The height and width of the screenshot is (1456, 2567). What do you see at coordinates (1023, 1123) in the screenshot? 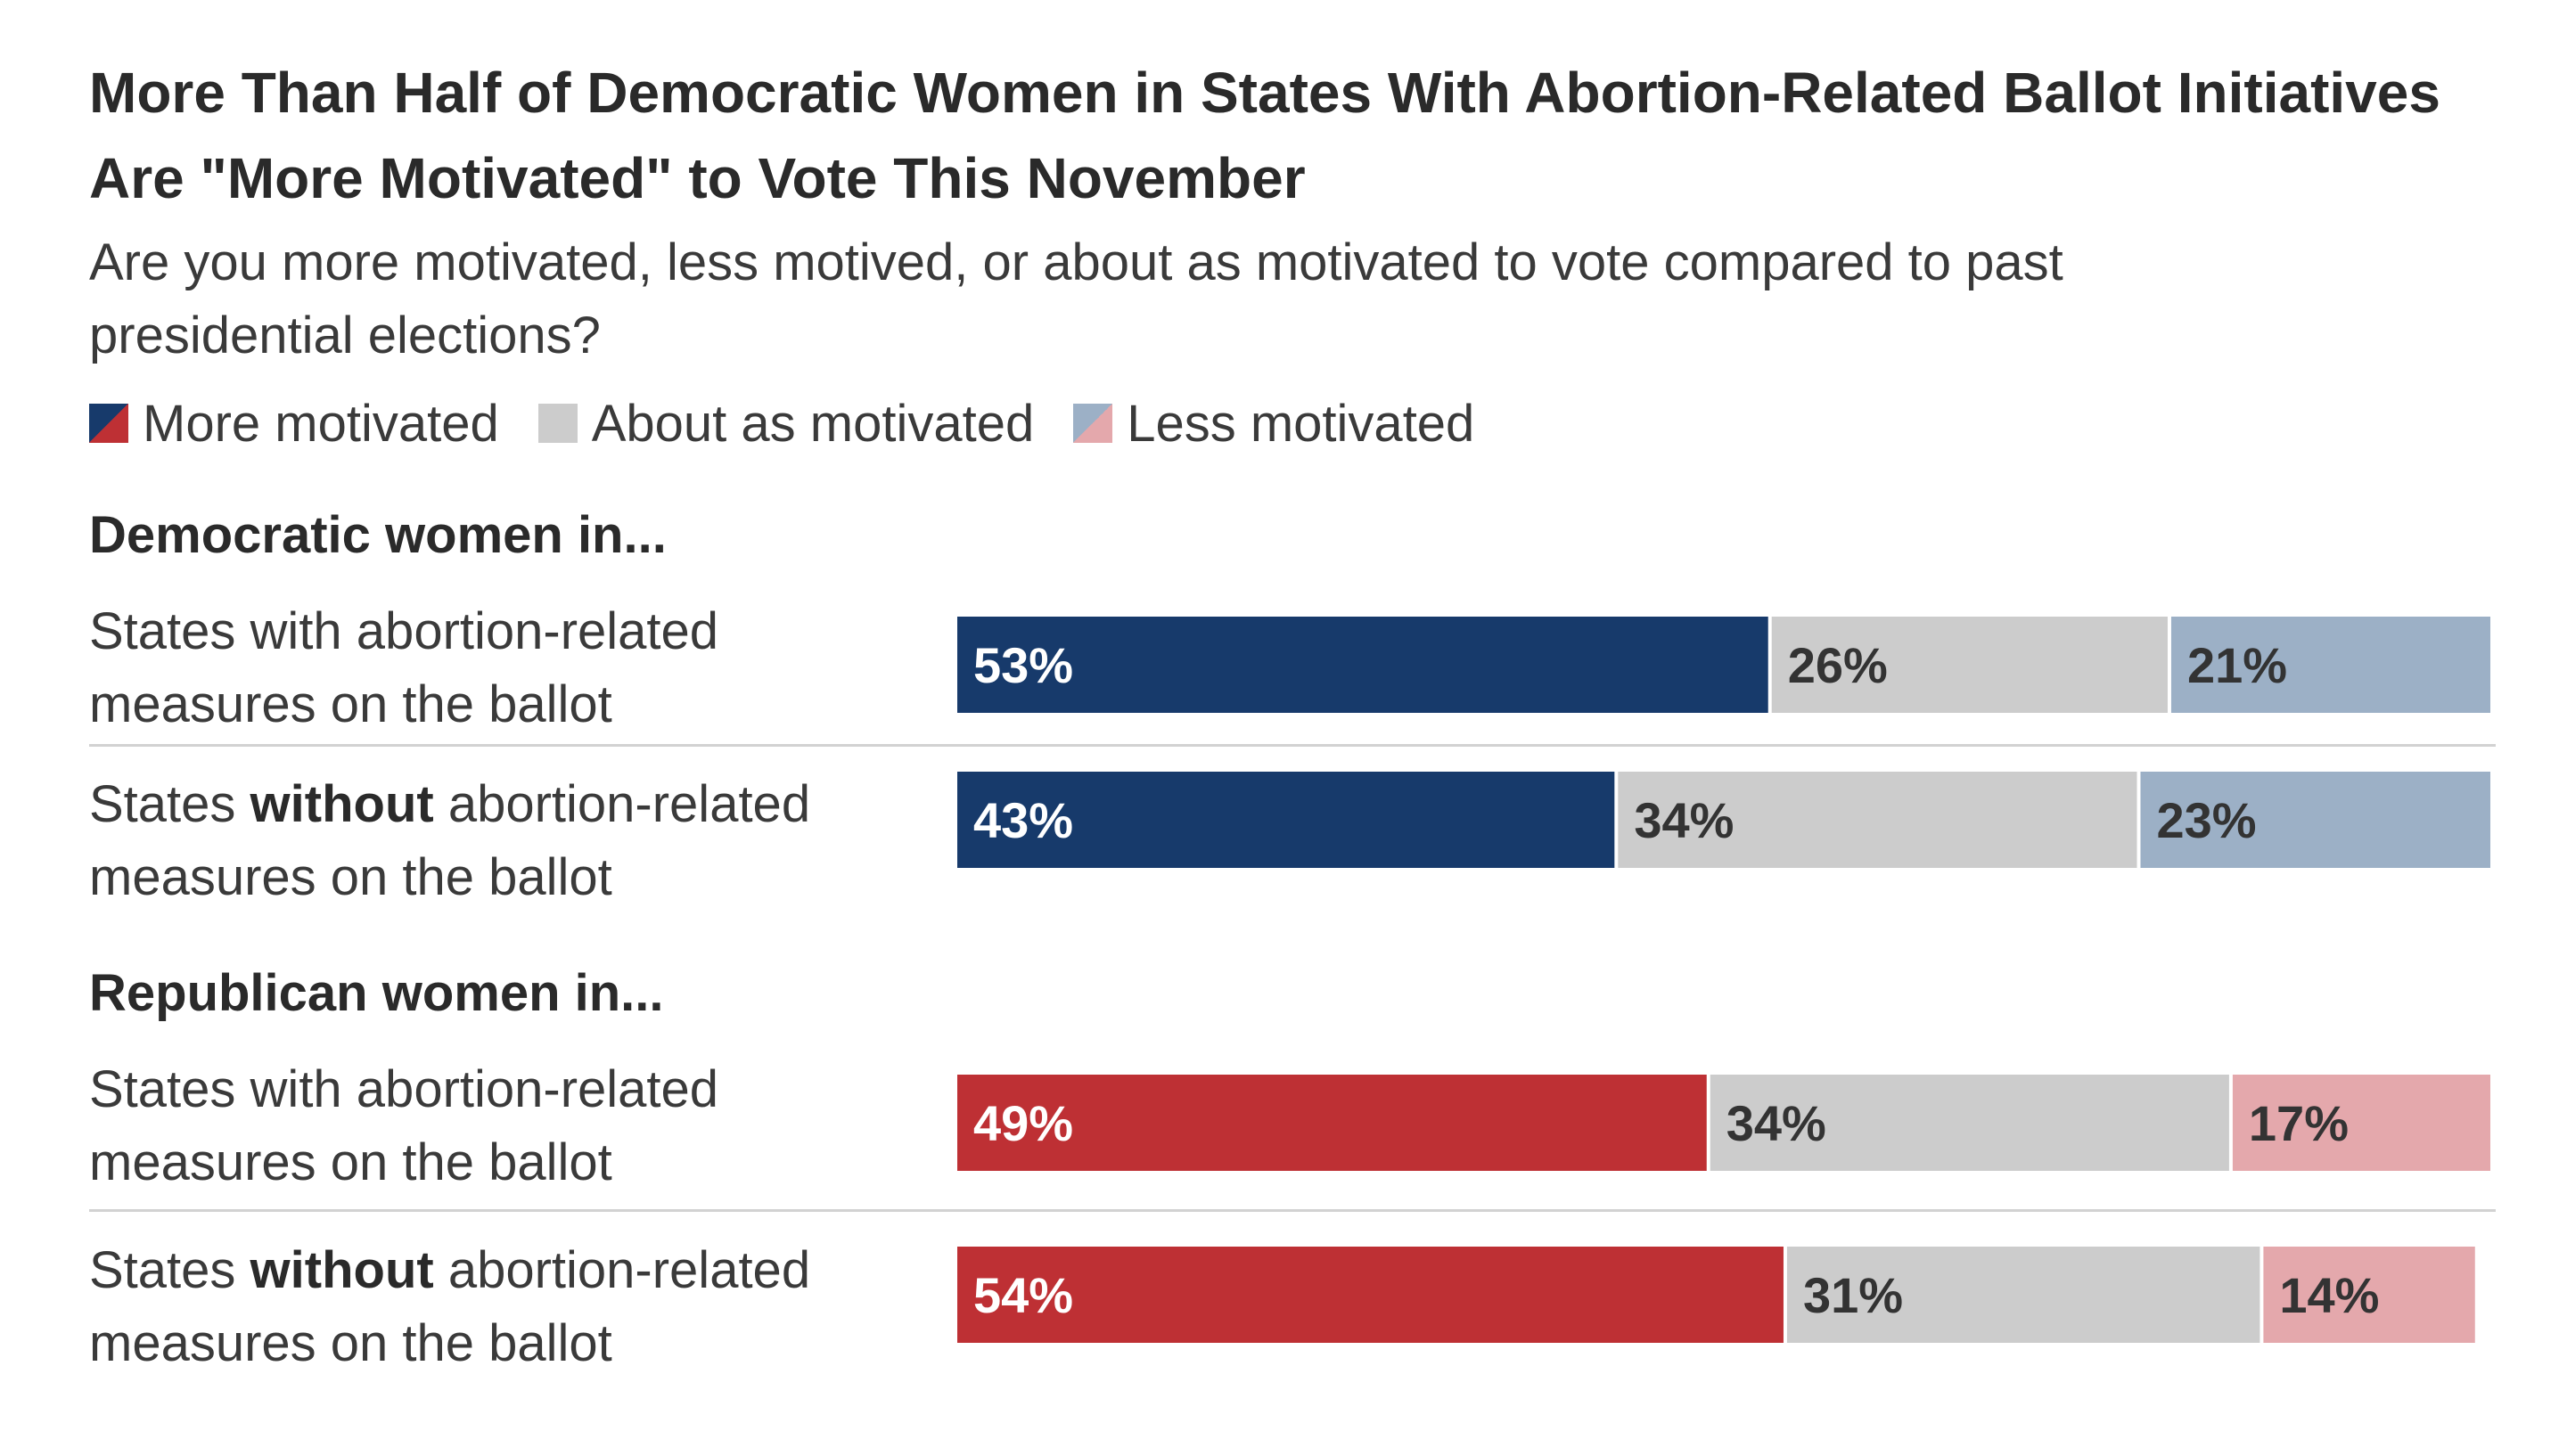
I see `data-label-rep-row1-more: 49%` at bounding box center [1023, 1123].